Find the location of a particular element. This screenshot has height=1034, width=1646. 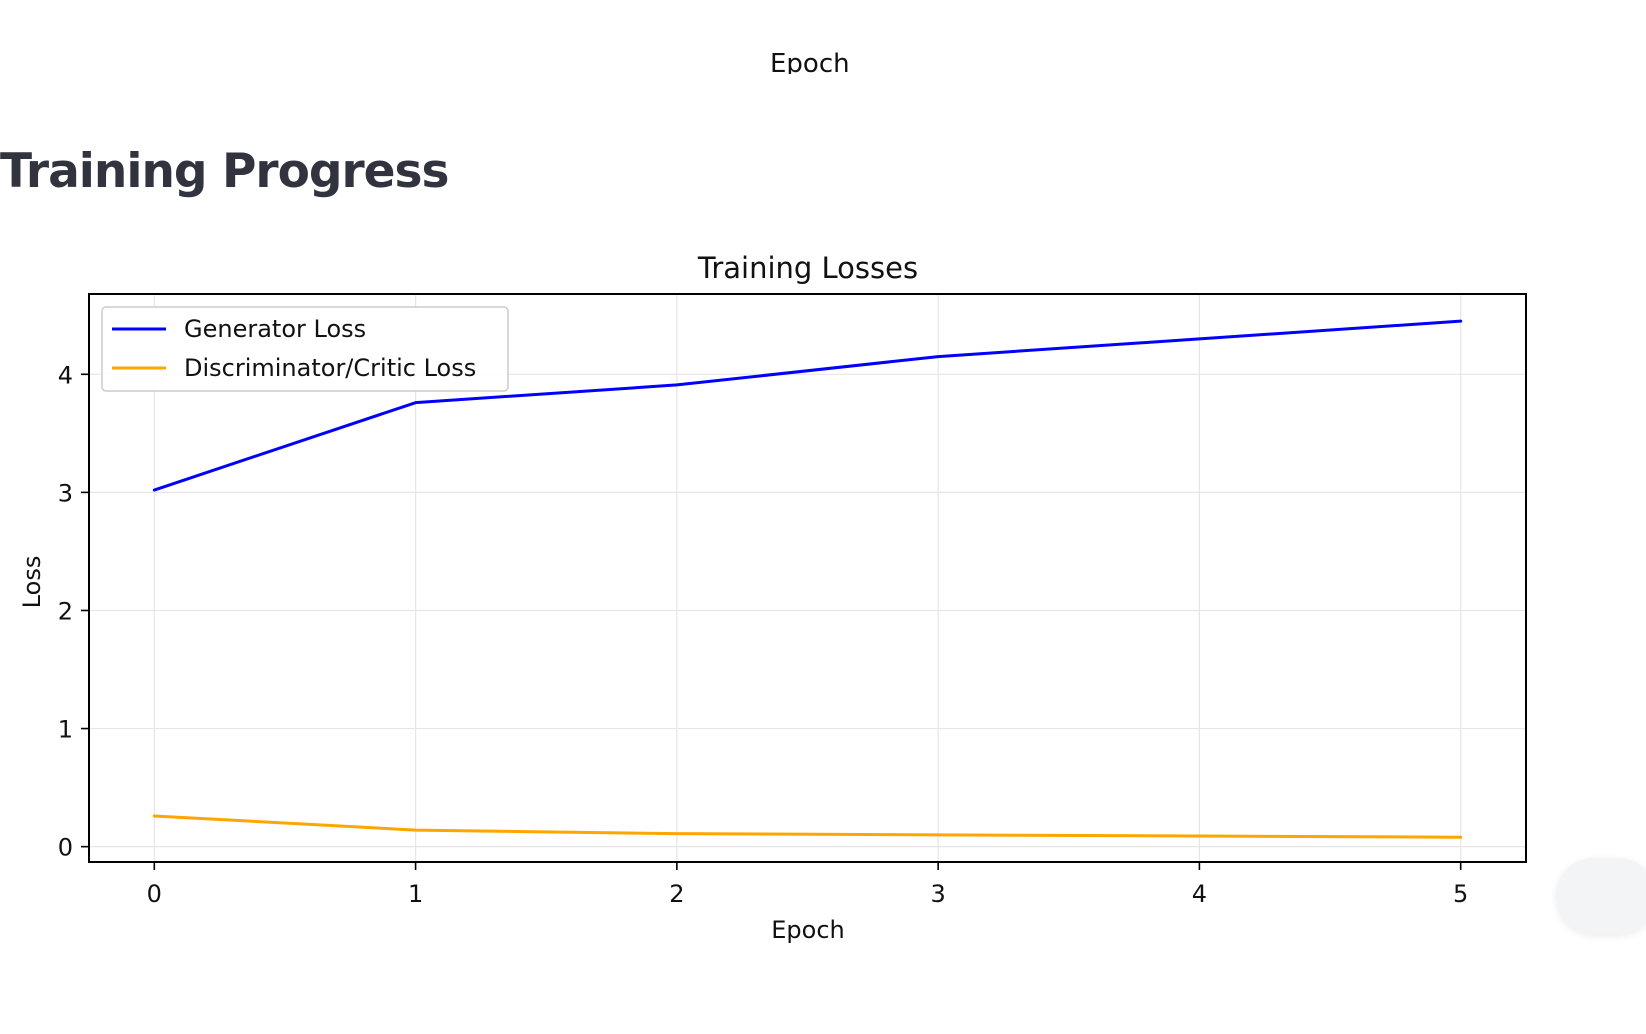

page-title: Training Progress is located at coordinates (225, 171).